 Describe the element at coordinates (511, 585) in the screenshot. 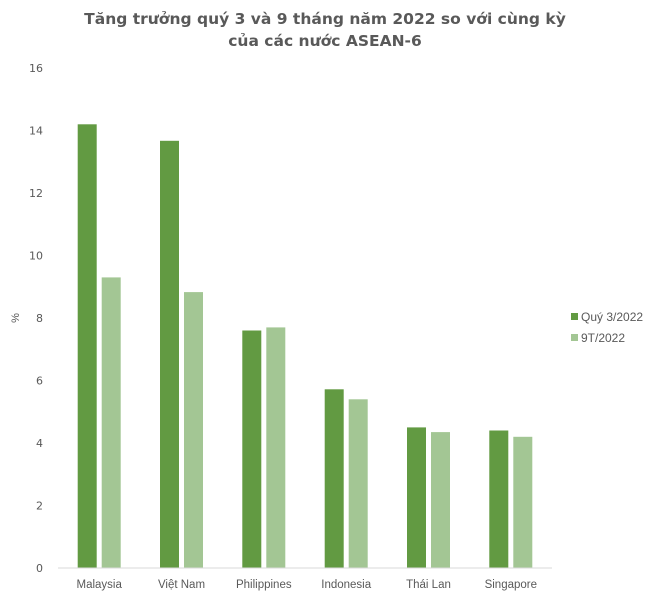

I see `x-category-label: Singapore` at that location.